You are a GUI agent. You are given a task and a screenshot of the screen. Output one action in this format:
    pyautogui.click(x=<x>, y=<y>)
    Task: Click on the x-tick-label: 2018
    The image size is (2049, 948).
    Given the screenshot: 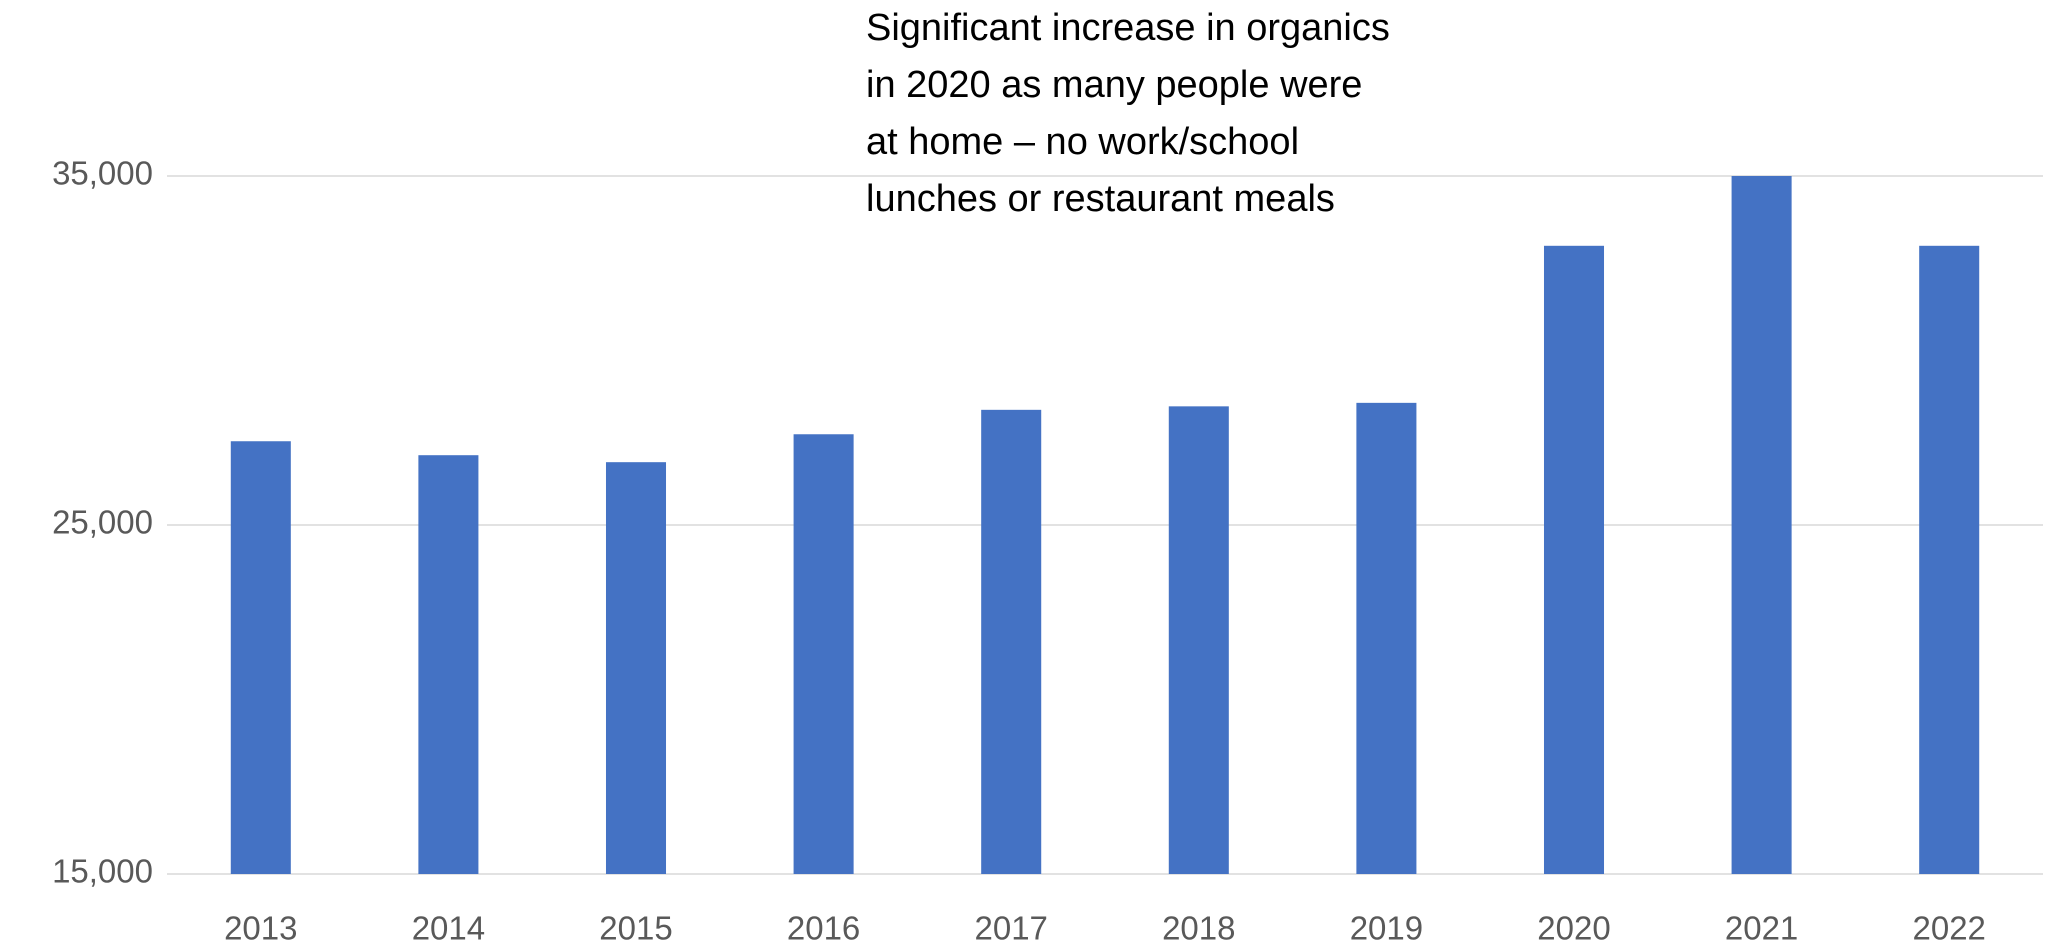 What is the action you would take?
    pyautogui.click(x=1198, y=928)
    